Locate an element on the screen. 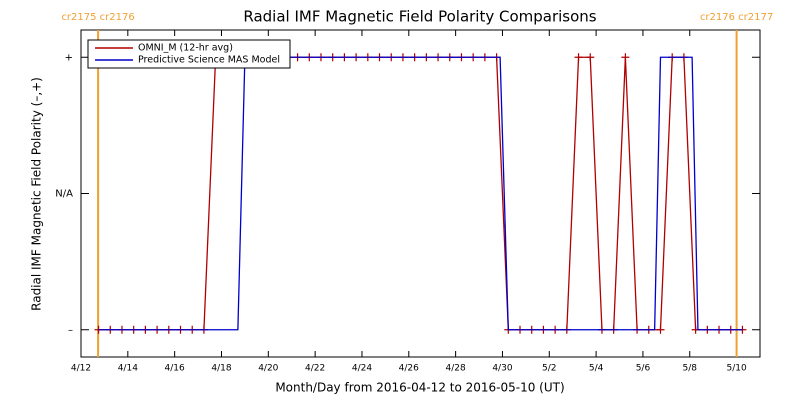 This screenshot has height=400, width=800. x-tick-label: 4/26 is located at coordinates (409, 369).